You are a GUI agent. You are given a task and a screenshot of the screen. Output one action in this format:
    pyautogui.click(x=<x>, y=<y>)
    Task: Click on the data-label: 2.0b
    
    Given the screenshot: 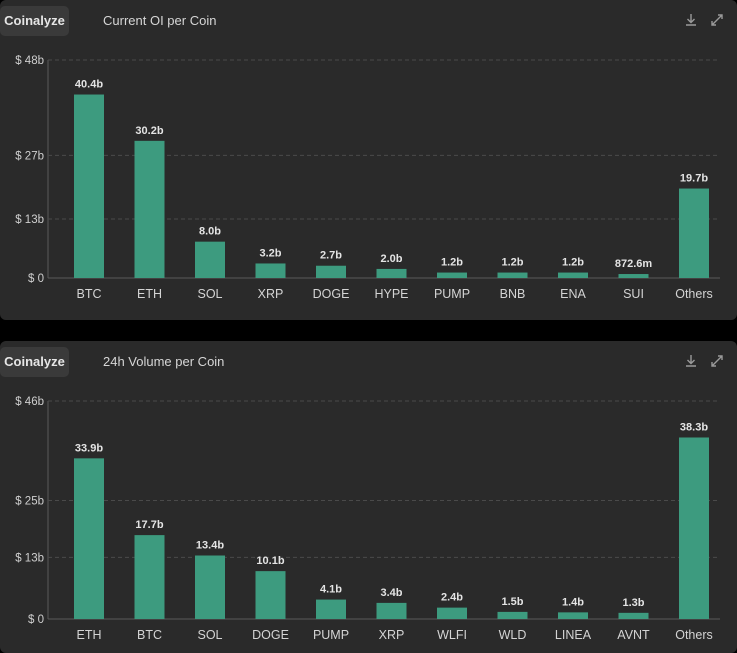 What is the action you would take?
    pyautogui.click(x=391, y=259)
    